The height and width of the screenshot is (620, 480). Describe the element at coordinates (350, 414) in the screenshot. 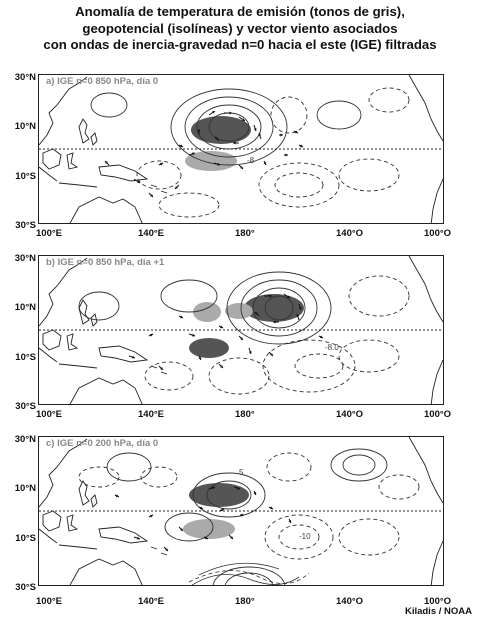

I see `panel-b-lon-140w: 140°O` at that location.